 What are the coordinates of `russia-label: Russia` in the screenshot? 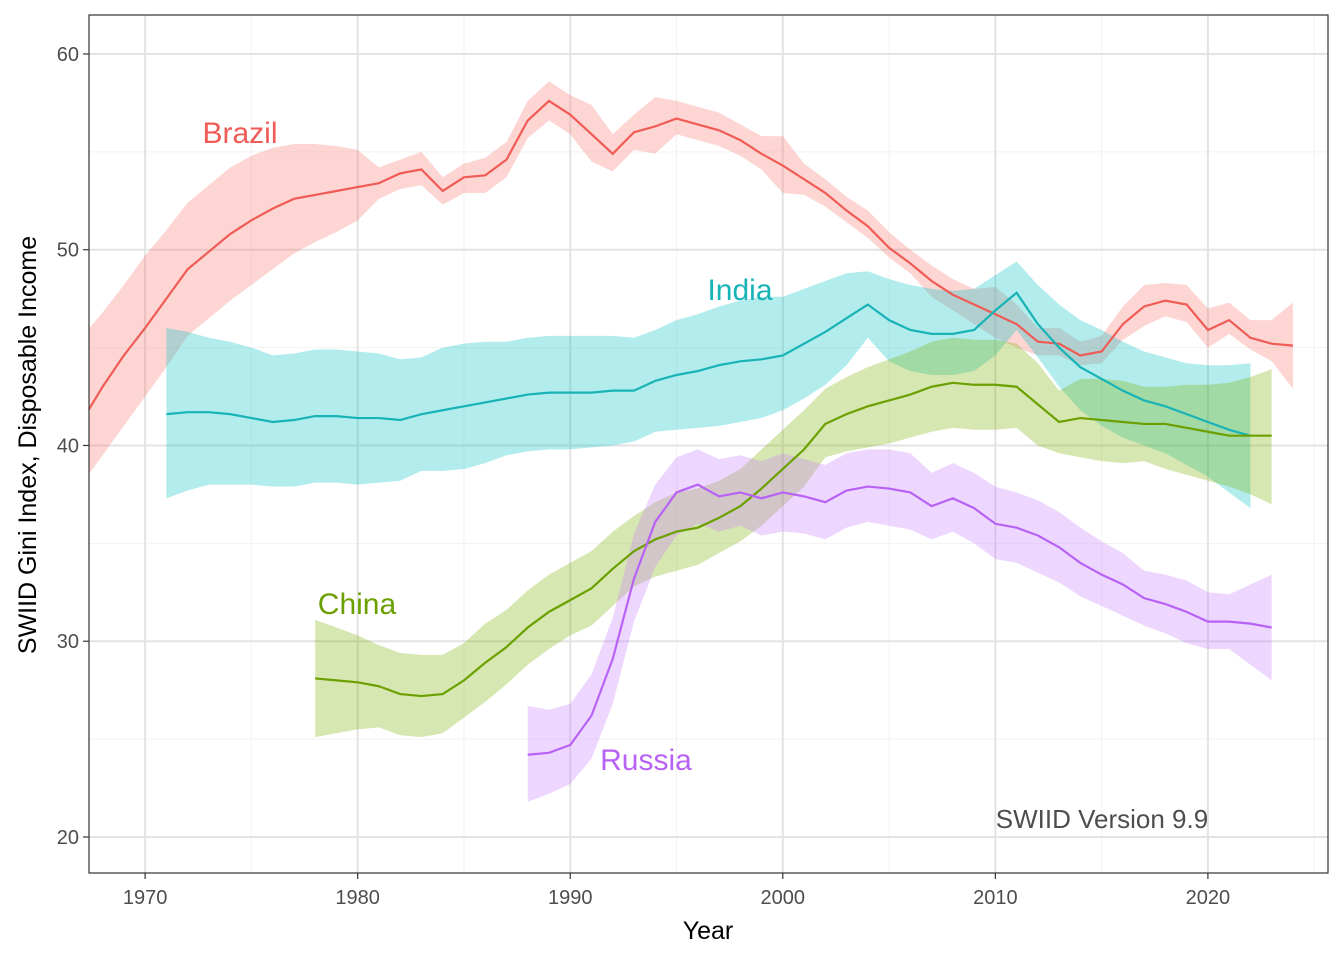 It's located at (646, 760).